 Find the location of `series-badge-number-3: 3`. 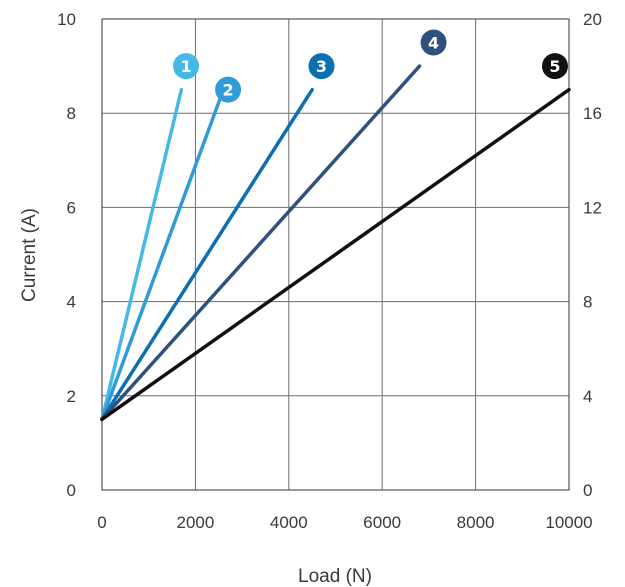

series-badge-number-3: 3 is located at coordinates (321, 66).